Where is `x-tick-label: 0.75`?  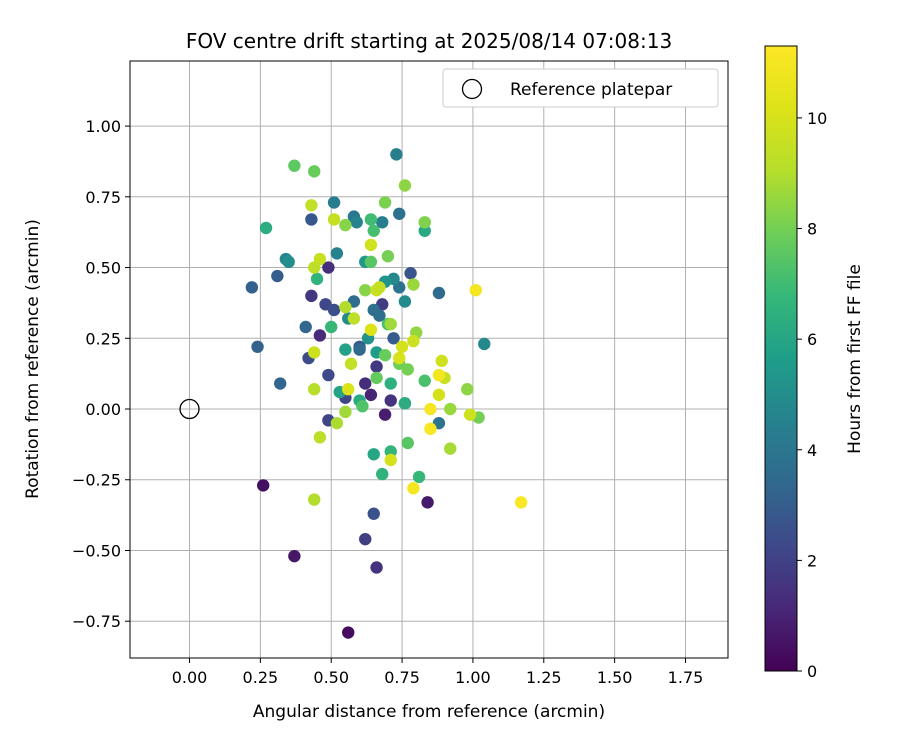
x-tick-label: 0.75 is located at coordinates (402, 677).